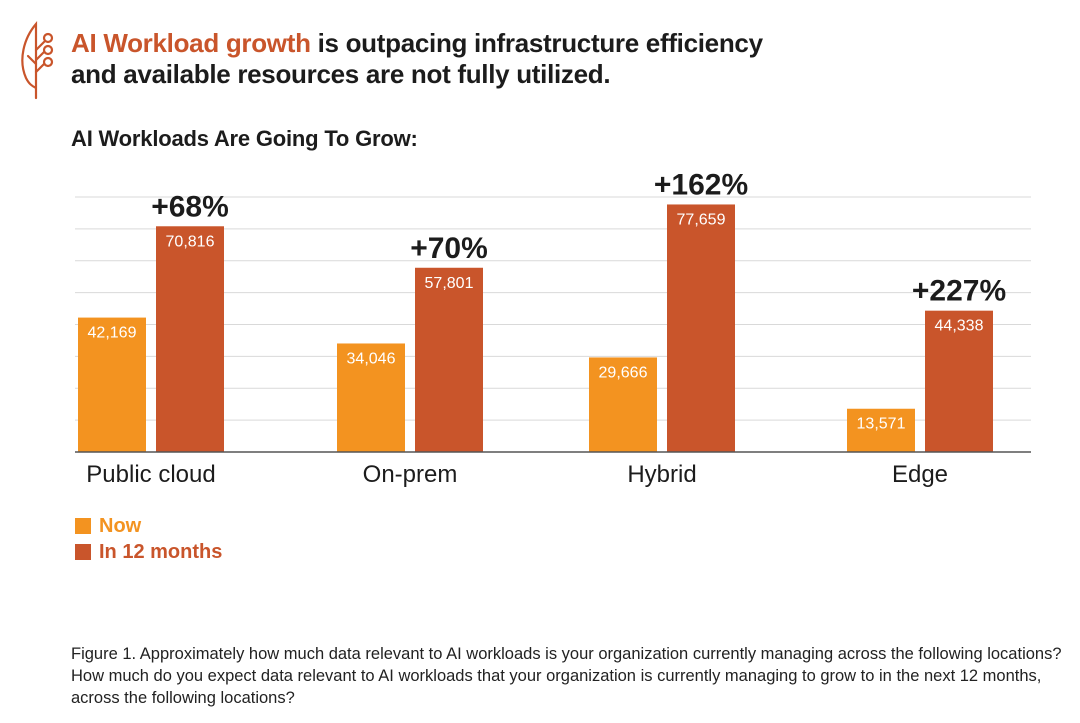 This screenshot has height=723, width=1080. What do you see at coordinates (371, 358) in the screenshot?
I see `data-label: 34,046` at bounding box center [371, 358].